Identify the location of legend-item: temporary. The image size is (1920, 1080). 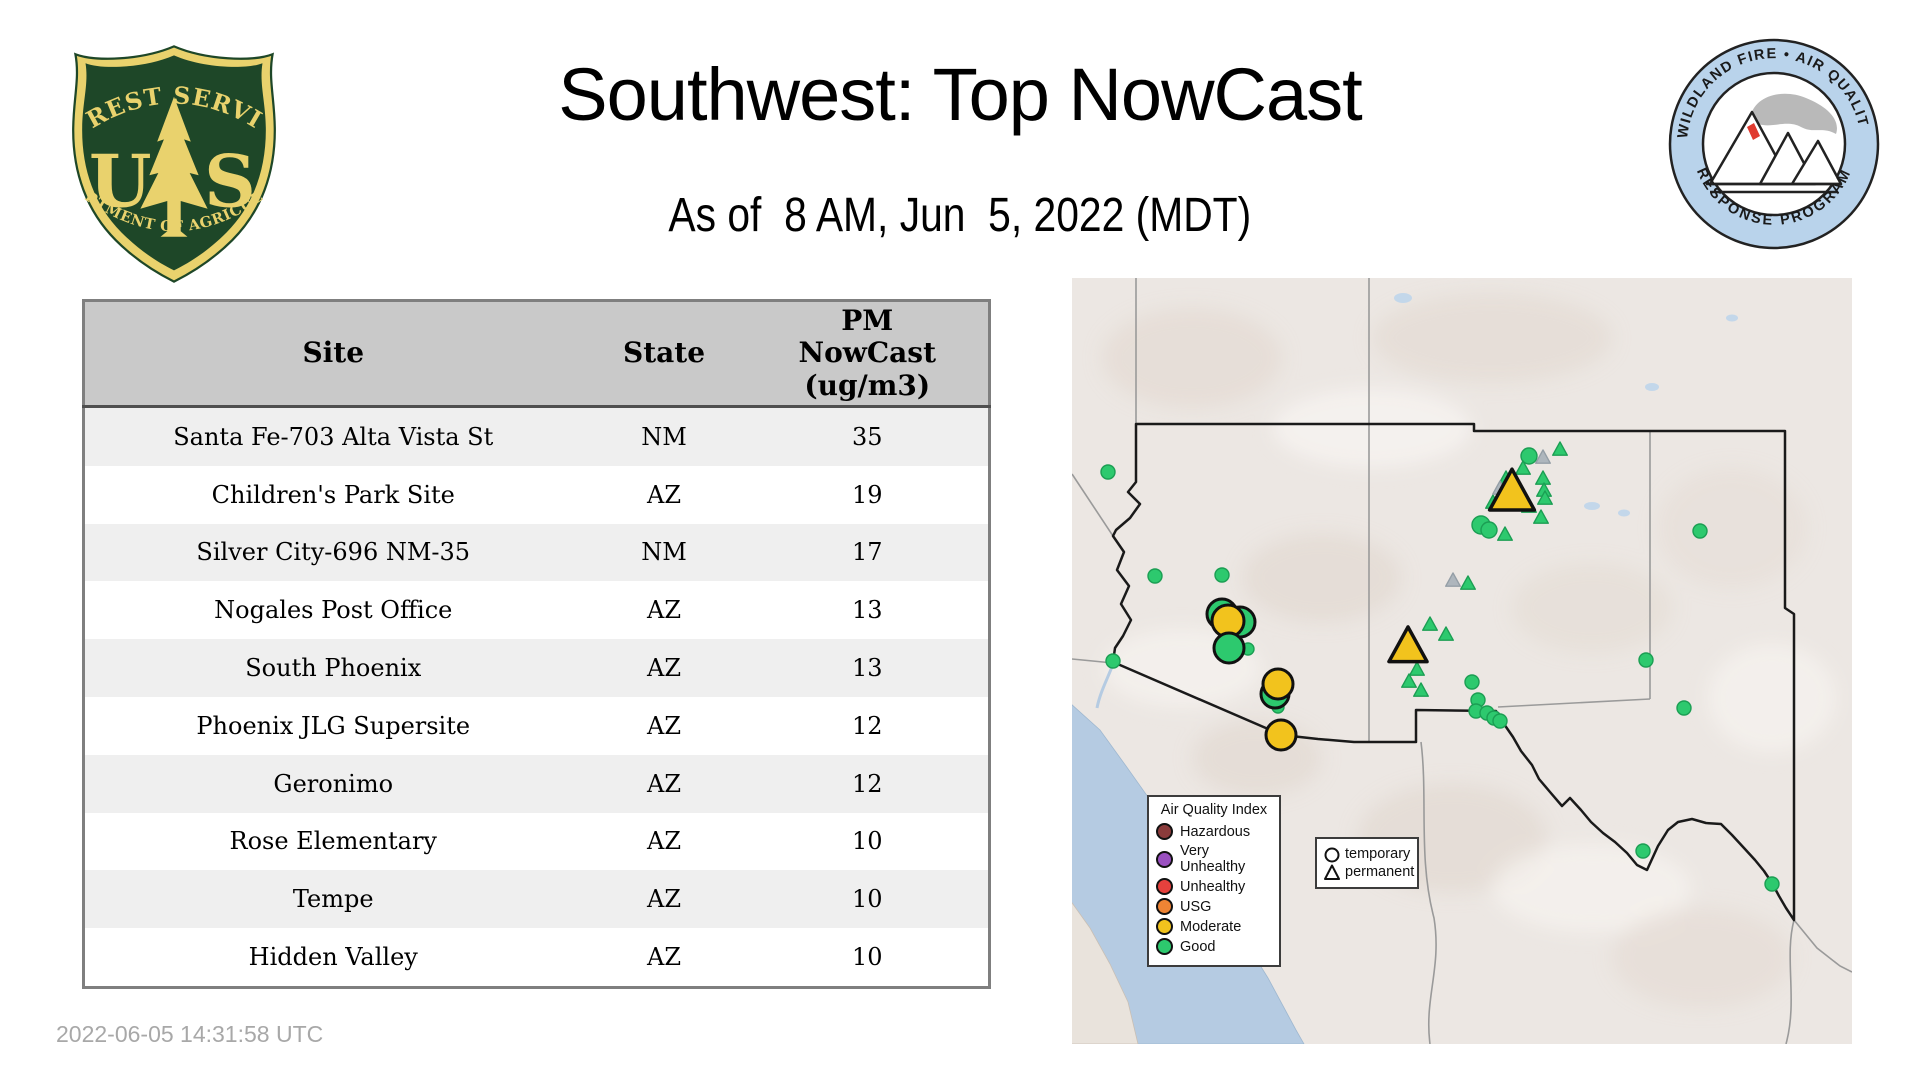
(1367, 854).